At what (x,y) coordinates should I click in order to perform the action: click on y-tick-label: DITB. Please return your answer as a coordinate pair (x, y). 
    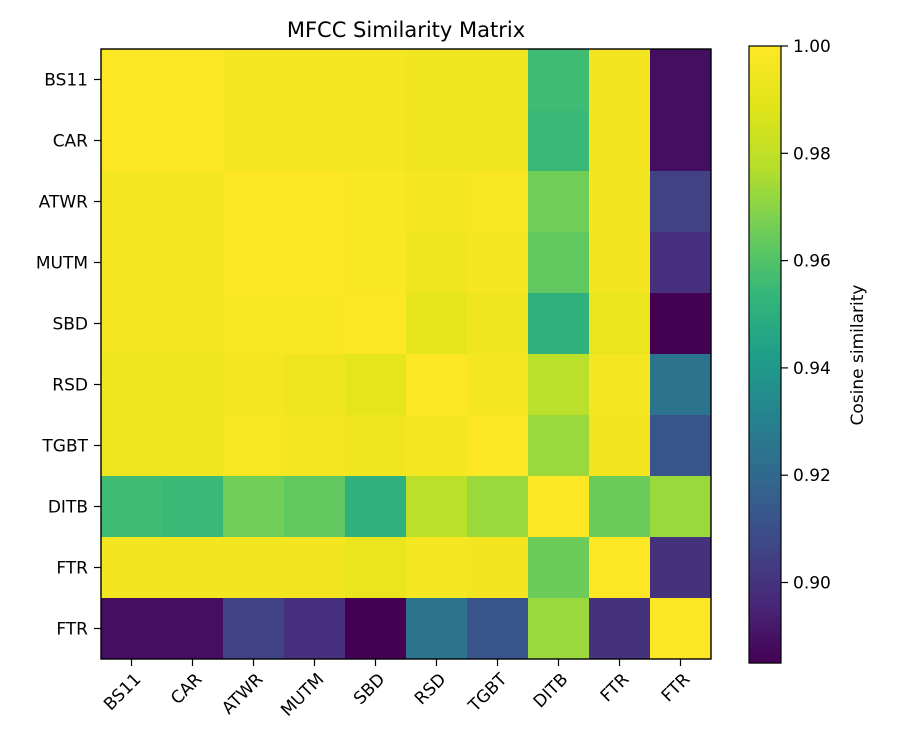
    Looking at the image, I should click on (68, 508).